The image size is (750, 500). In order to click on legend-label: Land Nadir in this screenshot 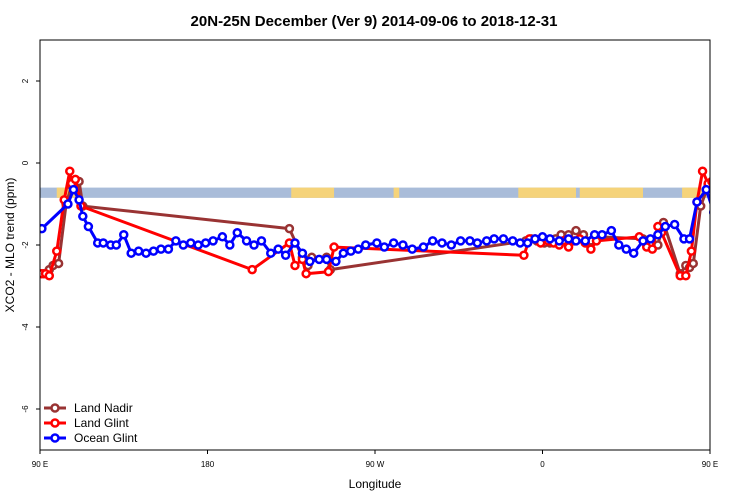, I will do `click(103, 408)`.